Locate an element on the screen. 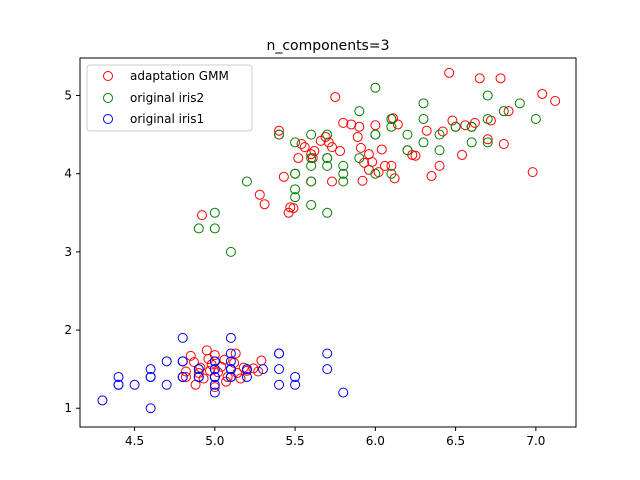  y-tick-label-1: 2 is located at coordinates (68, 330).